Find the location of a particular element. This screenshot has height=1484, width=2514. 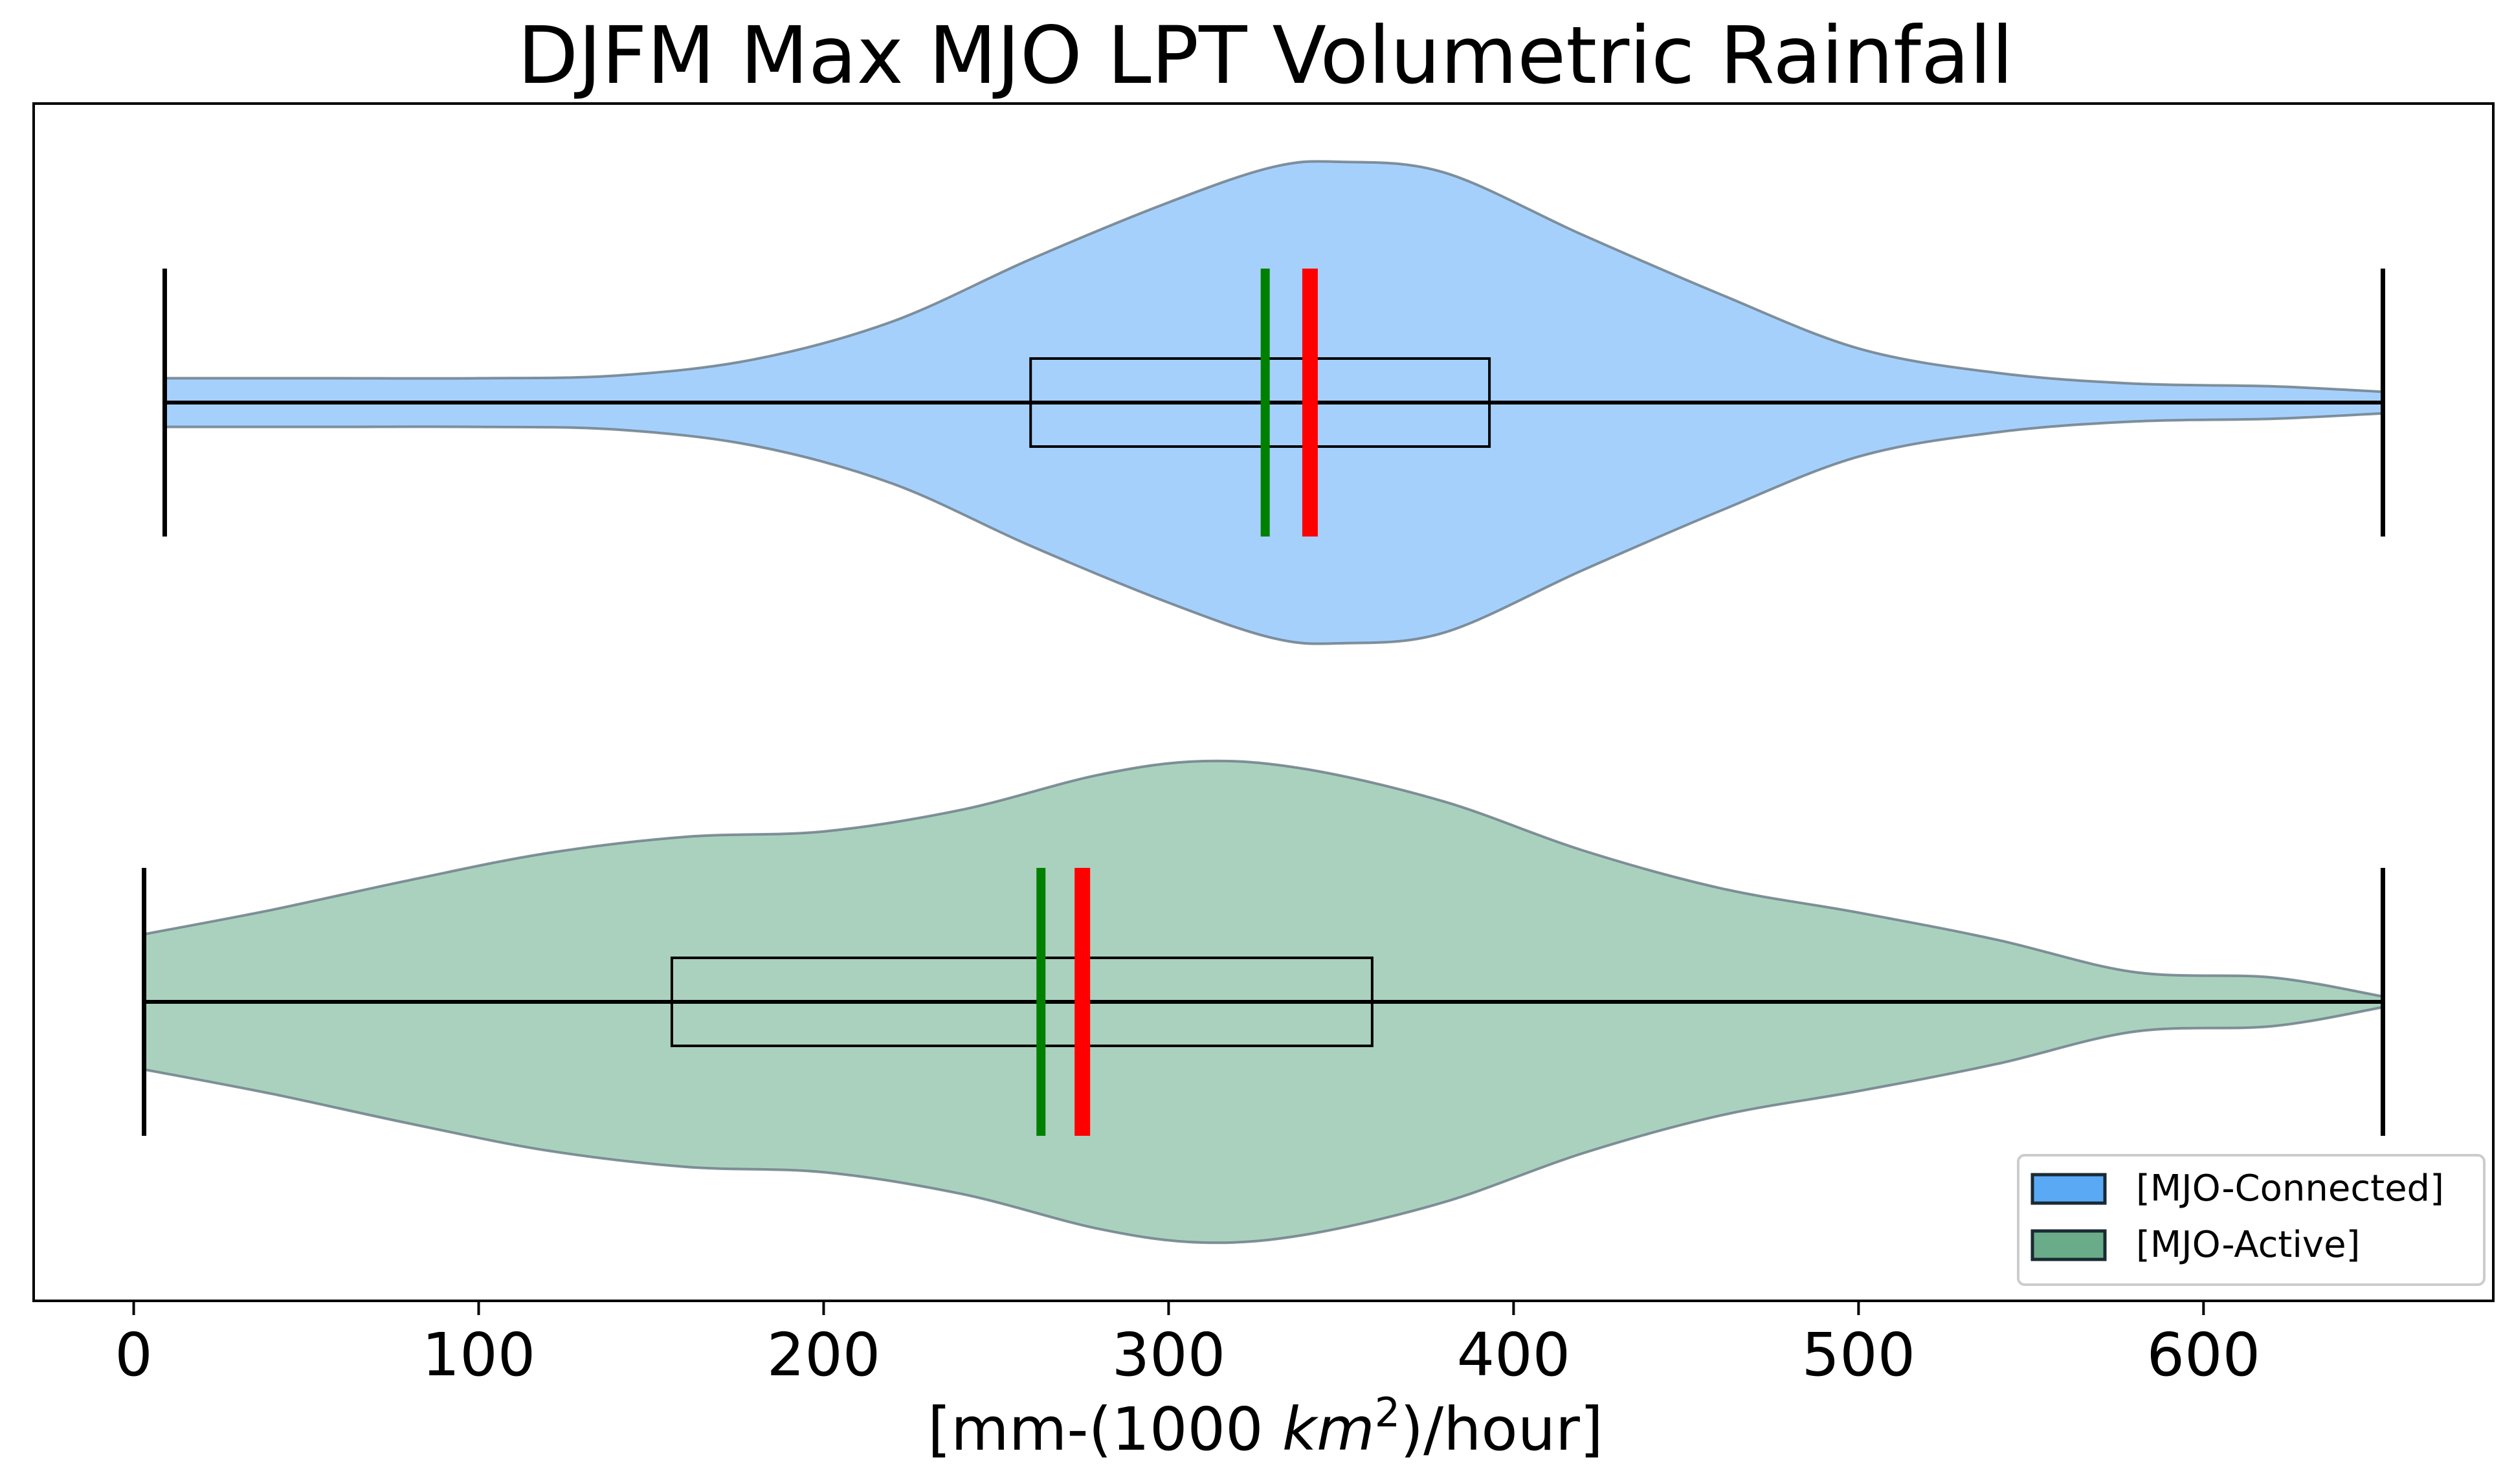

x-tick-label: 100 is located at coordinates (479, 1355).